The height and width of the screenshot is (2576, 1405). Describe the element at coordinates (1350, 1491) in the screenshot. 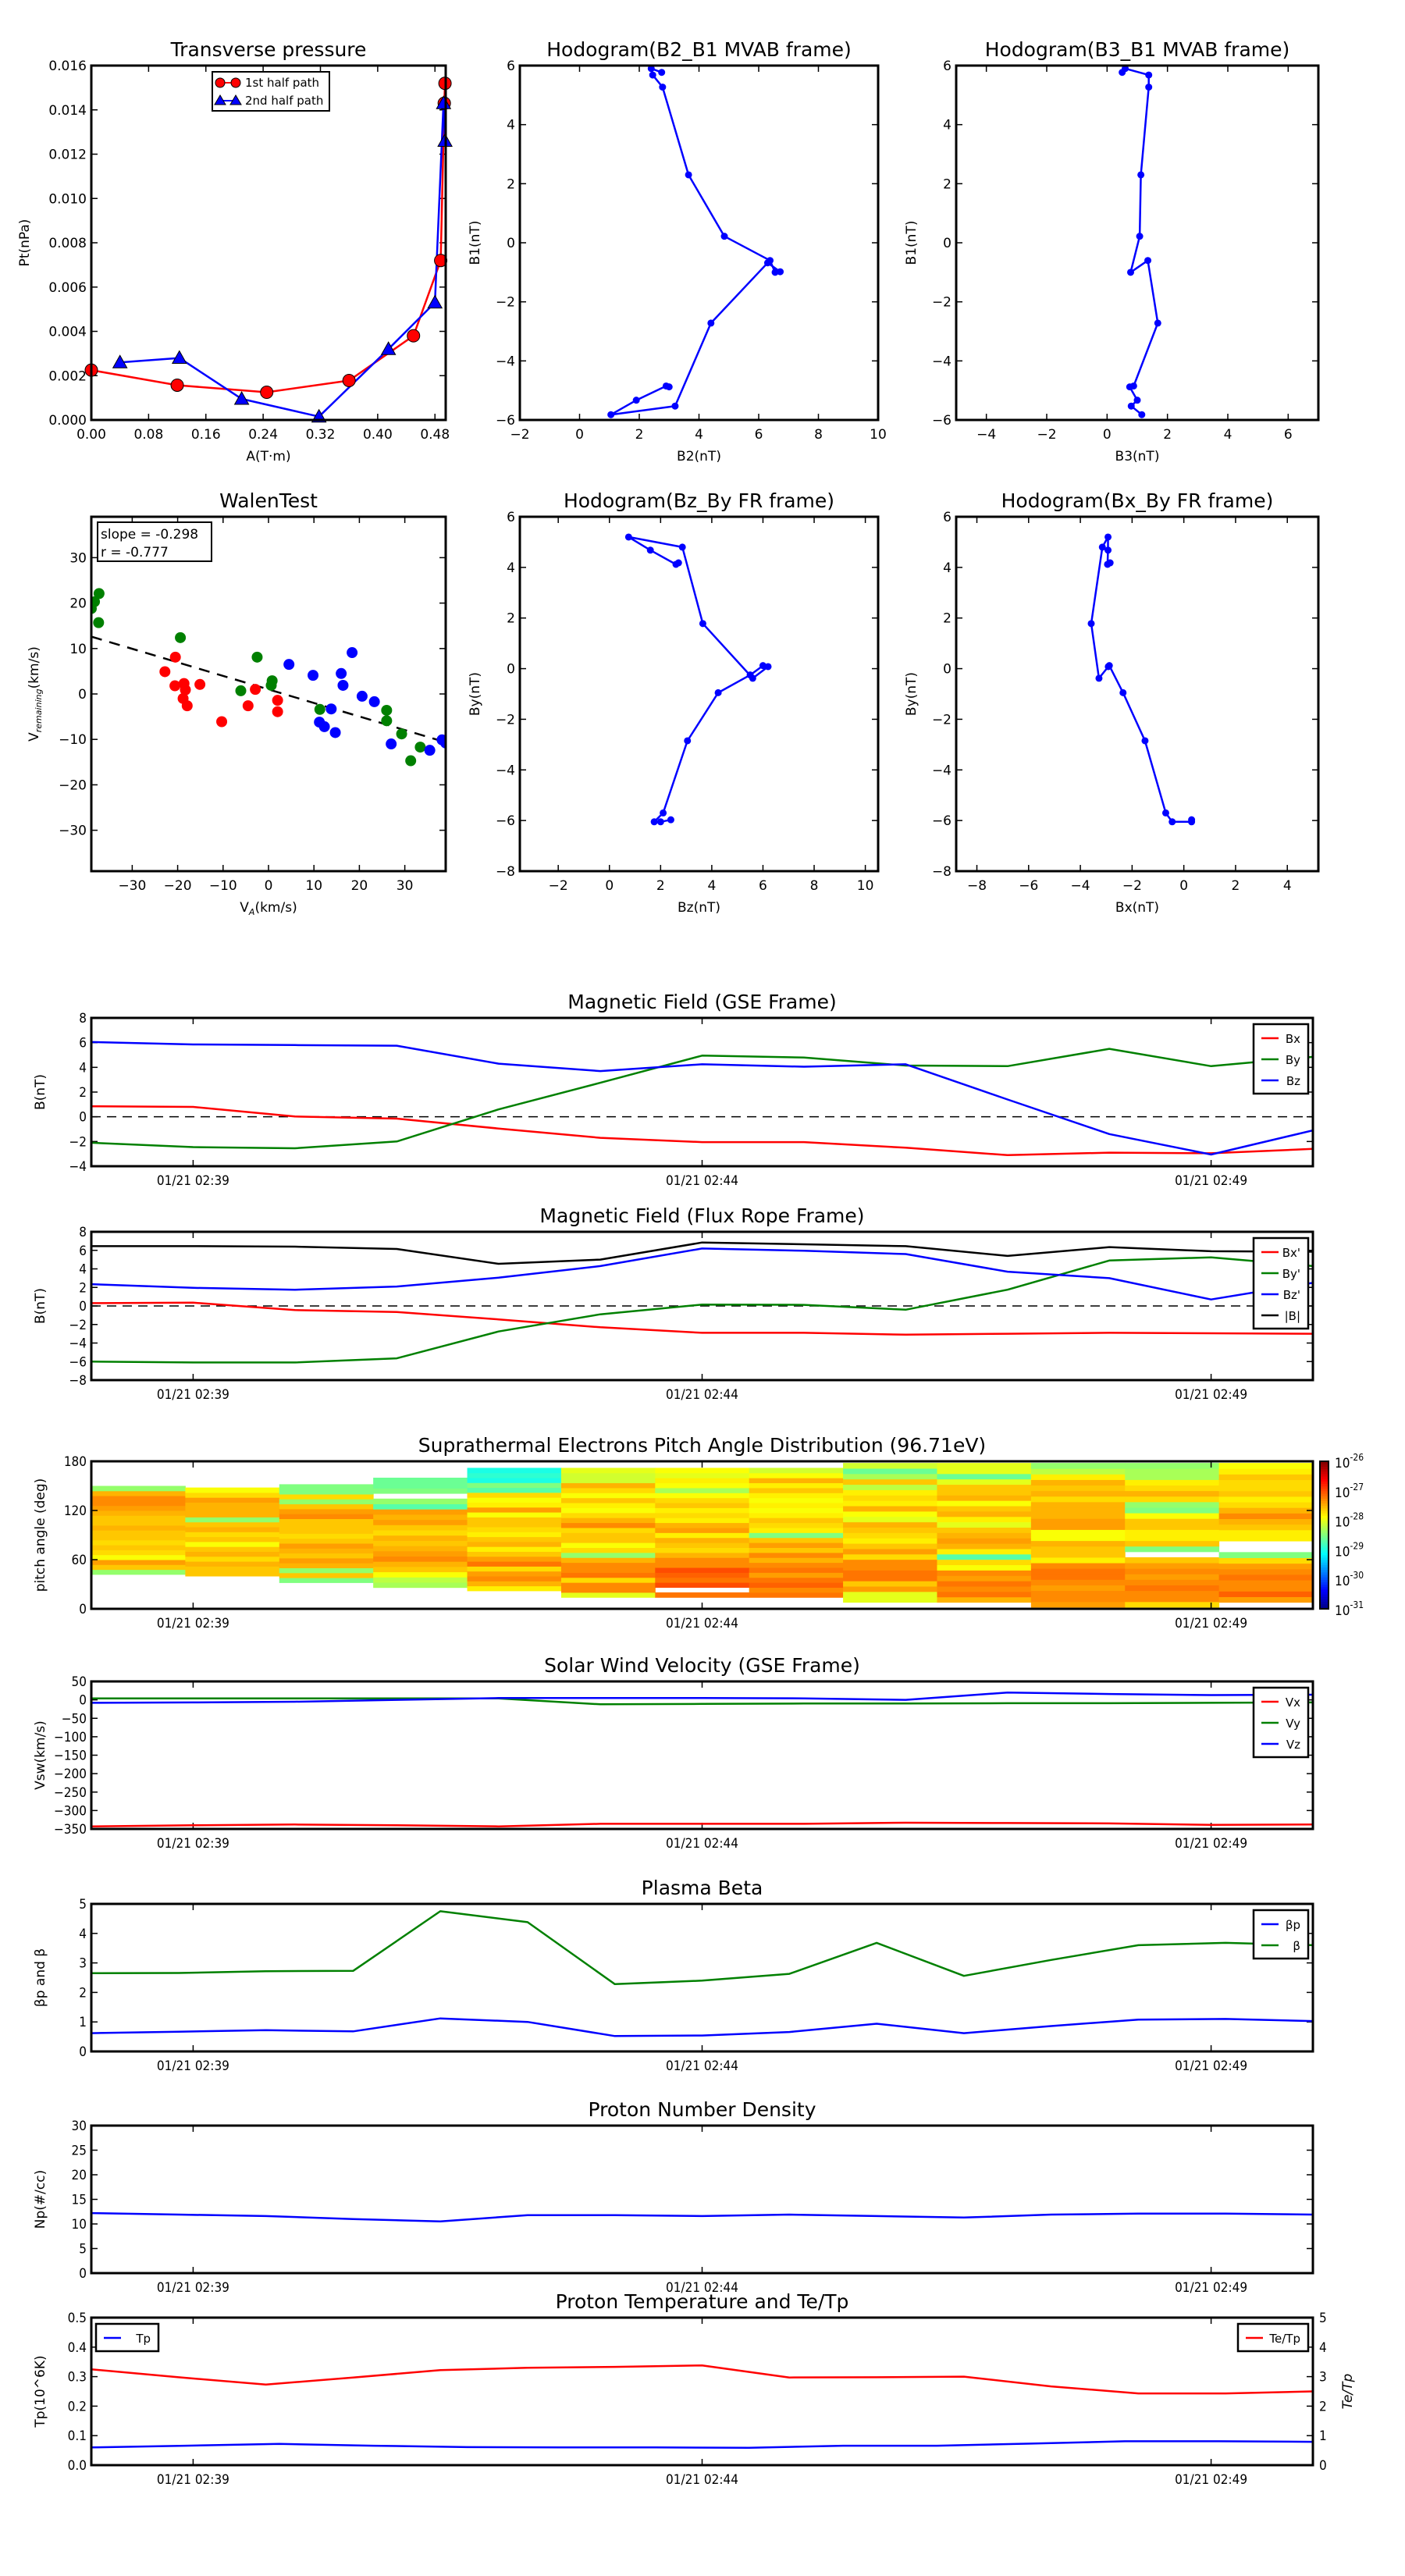

I see `colorbar-tick-label: 10-27` at that location.